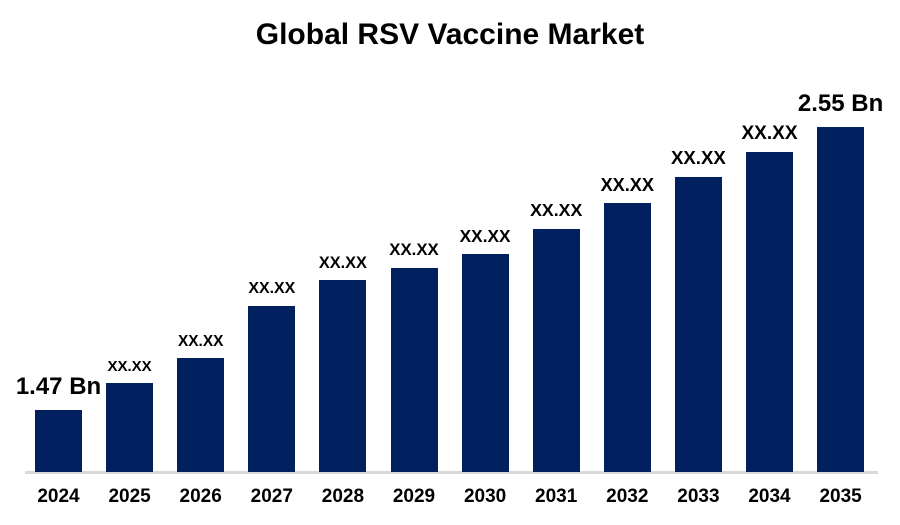 This screenshot has width=900, height=525. What do you see at coordinates (556, 496) in the screenshot?
I see `x-axis-label-2031: 2031` at bounding box center [556, 496].